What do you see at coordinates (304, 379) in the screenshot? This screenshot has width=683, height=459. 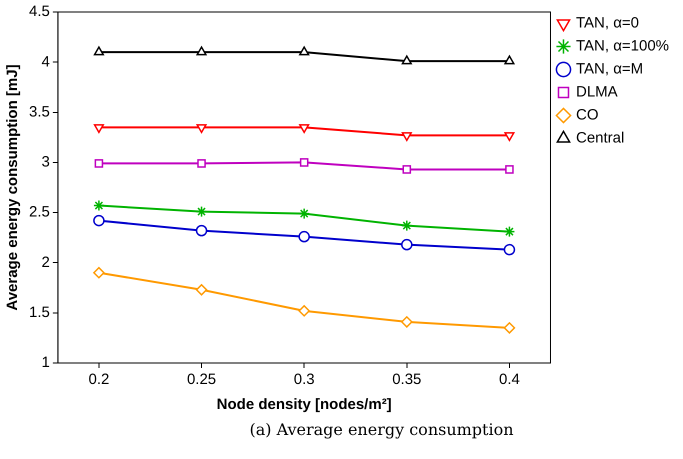 I see `x-tick-label: 0.3` at bounding box center [304, 379].